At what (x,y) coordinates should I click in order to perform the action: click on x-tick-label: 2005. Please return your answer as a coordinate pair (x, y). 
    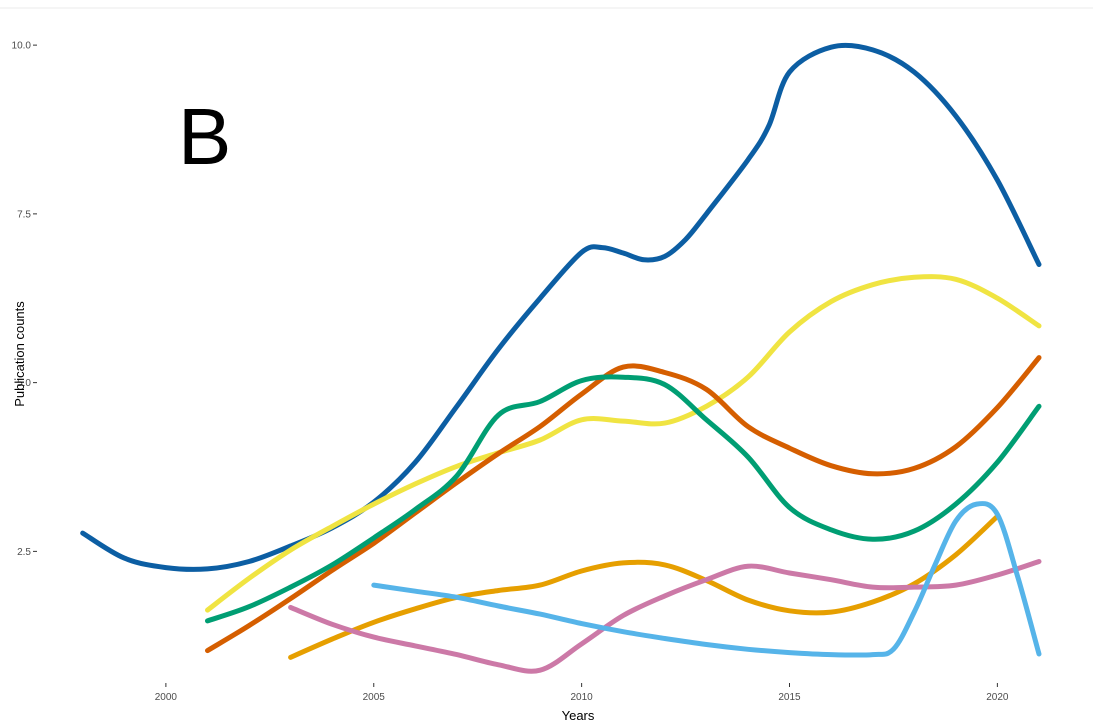
    Looking at the image, I should click on (374, 697).